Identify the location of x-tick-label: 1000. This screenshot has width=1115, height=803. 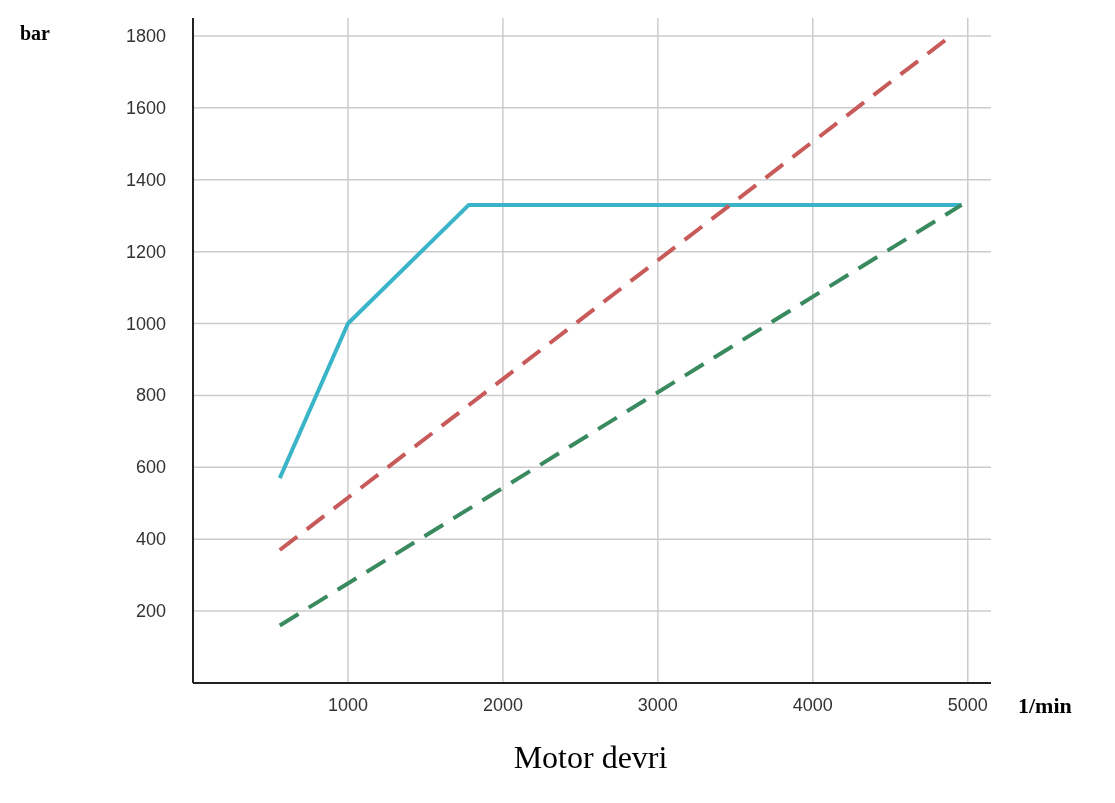
(347, 705).